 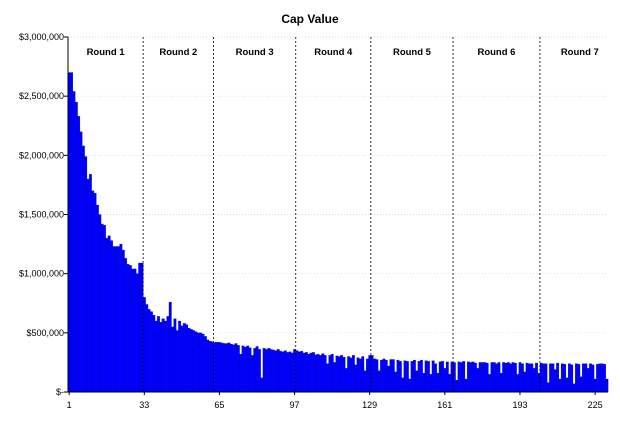 What do you see at coordinates (41, 215) in the screenshot?
I see `y-tick-label: $1,500,000` at bounding box center [41, 215].